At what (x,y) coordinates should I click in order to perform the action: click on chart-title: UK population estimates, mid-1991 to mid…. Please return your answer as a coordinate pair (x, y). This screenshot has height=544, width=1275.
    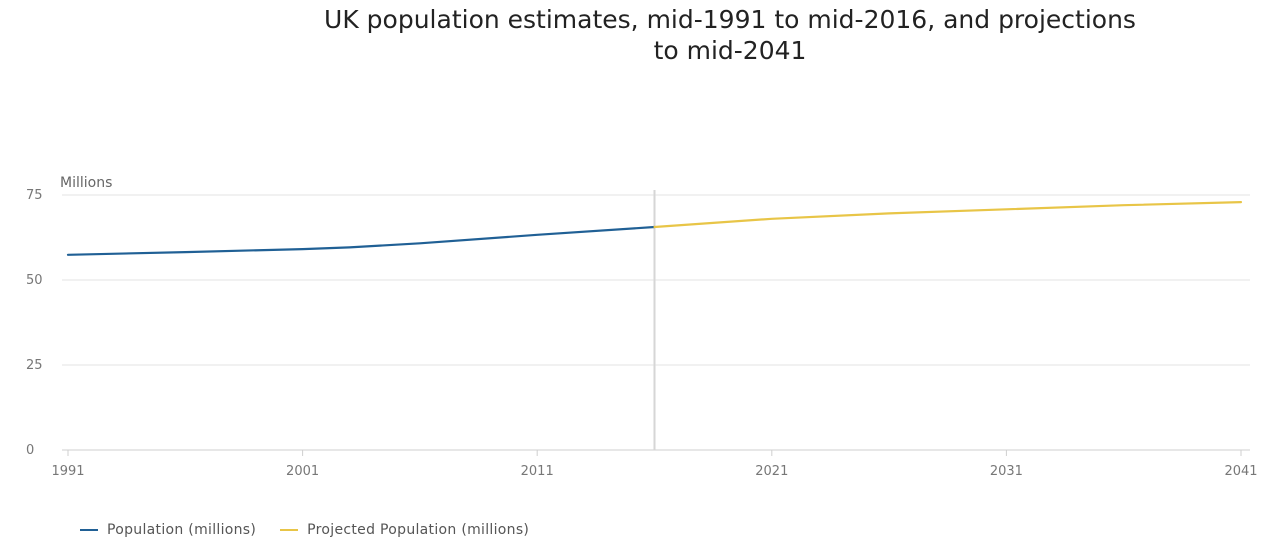
    Looking at the image, I should click on (707, 35).